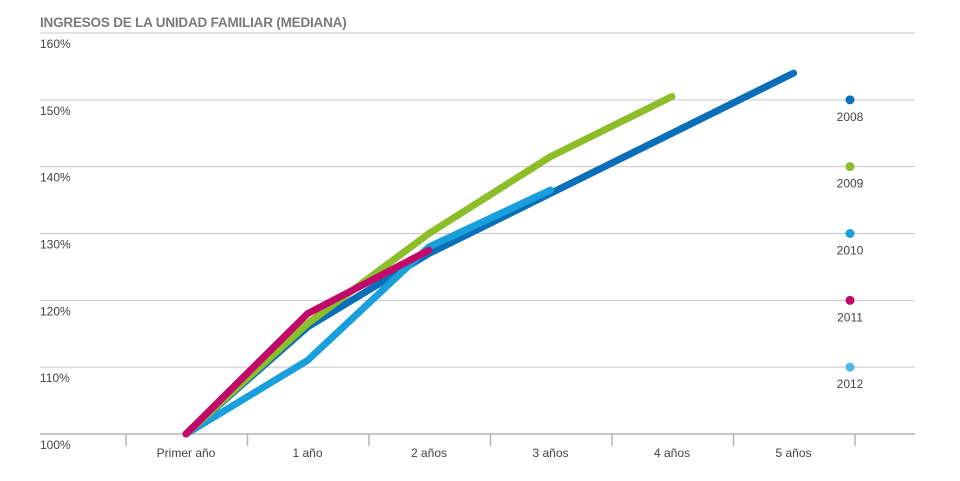 The image size is (960, 481). I want to click on y-tick-label: 130%, so click(55, 245).